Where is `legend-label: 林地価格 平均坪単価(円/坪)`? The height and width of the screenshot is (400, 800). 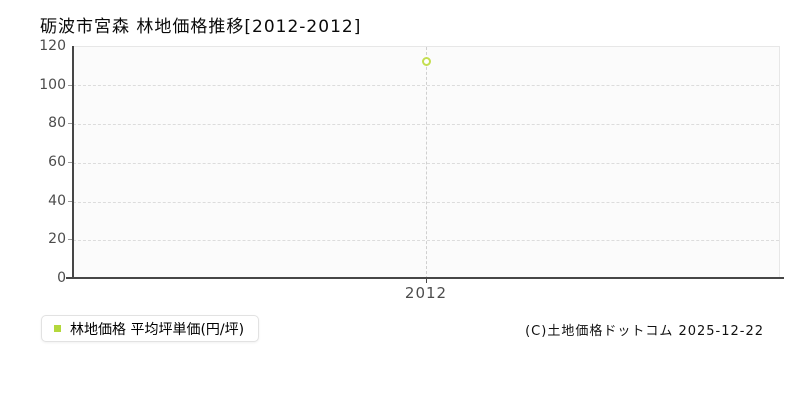
legend-label: 林地価格 平均坪単価(円/坪) is located at coordinates (157, 329).